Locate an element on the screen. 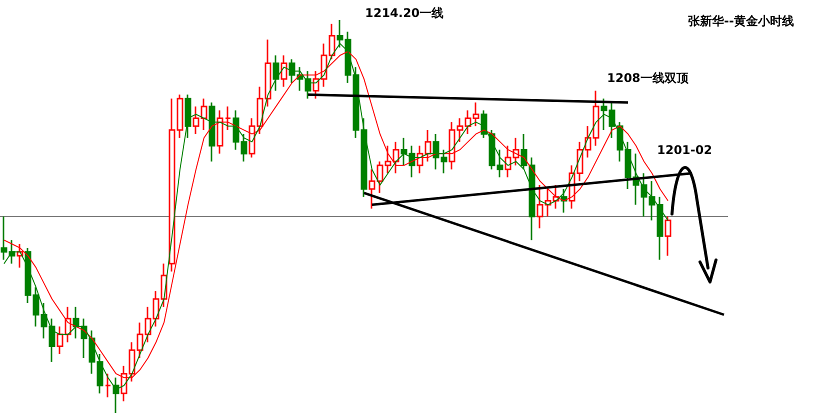  chart-title: 张新华--黄金小时线 is located at coordinates (741, 21).